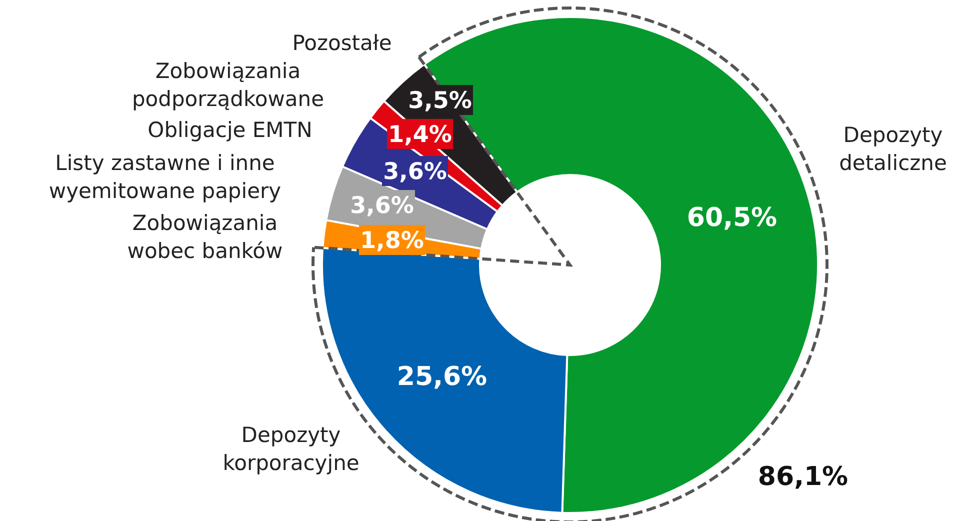 The height and width of the screenshot is (521, 979). What do you see at coordinates (291, 449) in the screenshot?
I see `slice-label: Depozyty korporacyjne` at bounding box center [291, 449].